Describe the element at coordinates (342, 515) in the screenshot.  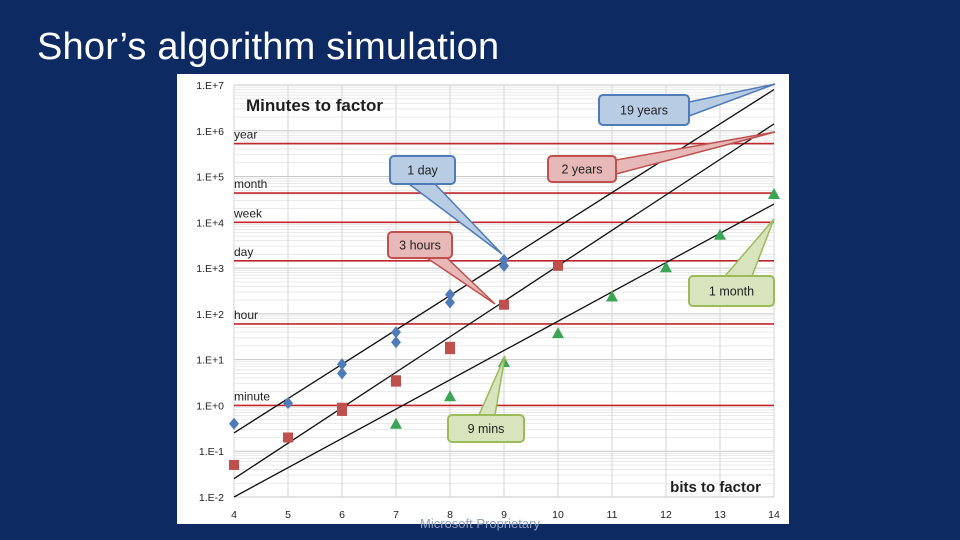
I see `x-tick-label: 6` at that location.